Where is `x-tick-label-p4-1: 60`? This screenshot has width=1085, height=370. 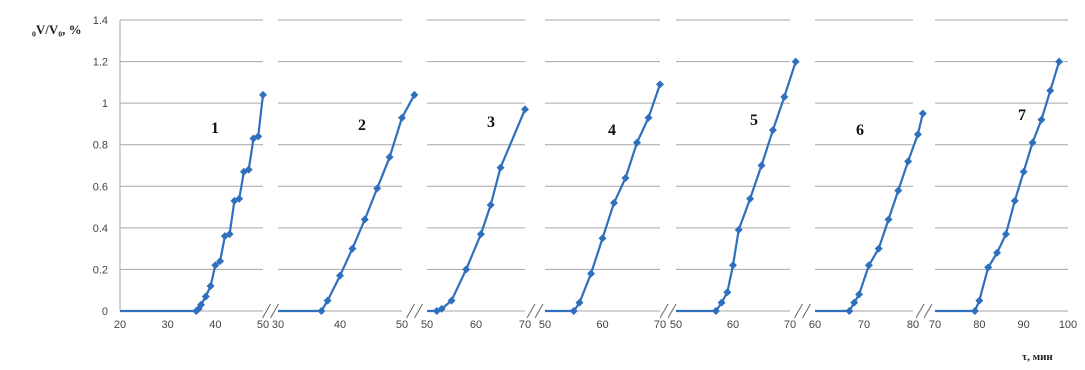
x-tick-label-p4-1: 60 is located at coordinates (602, 325).